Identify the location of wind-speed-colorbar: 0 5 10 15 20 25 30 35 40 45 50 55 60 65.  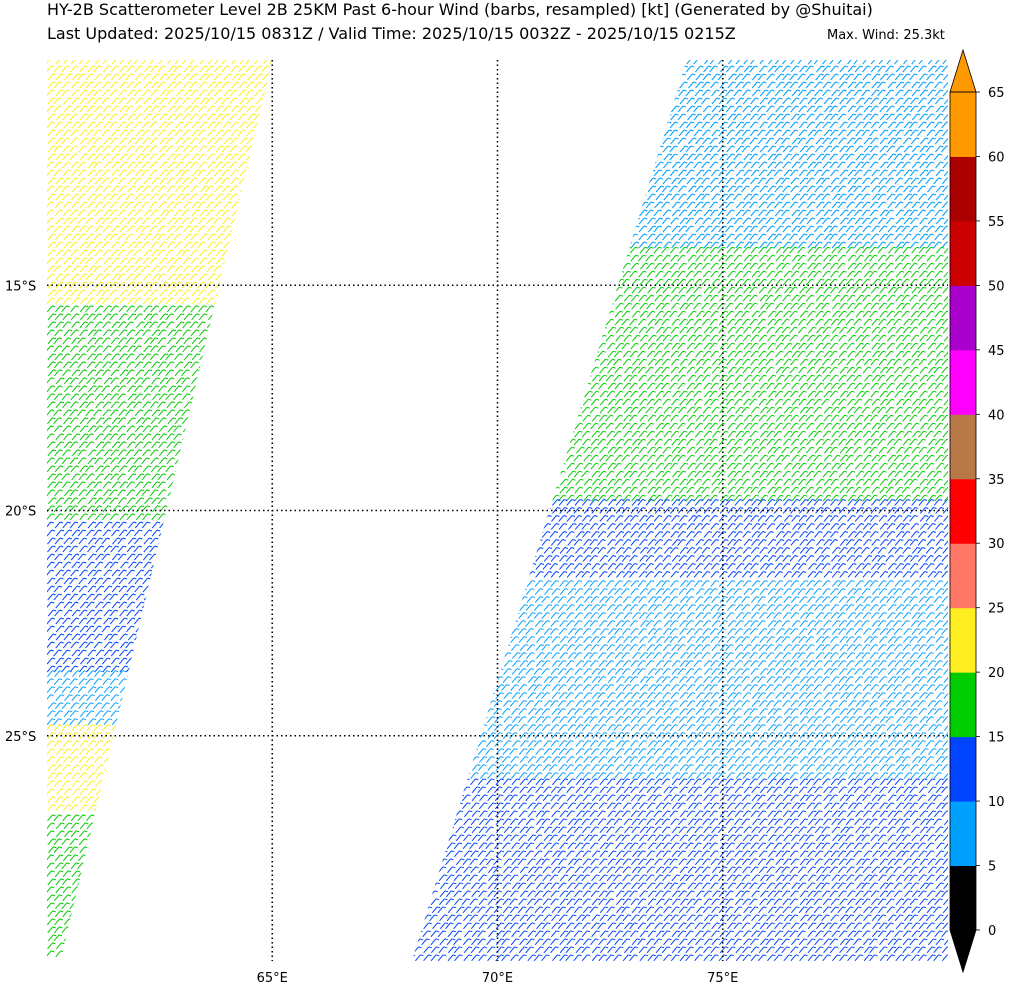
(977, 511).